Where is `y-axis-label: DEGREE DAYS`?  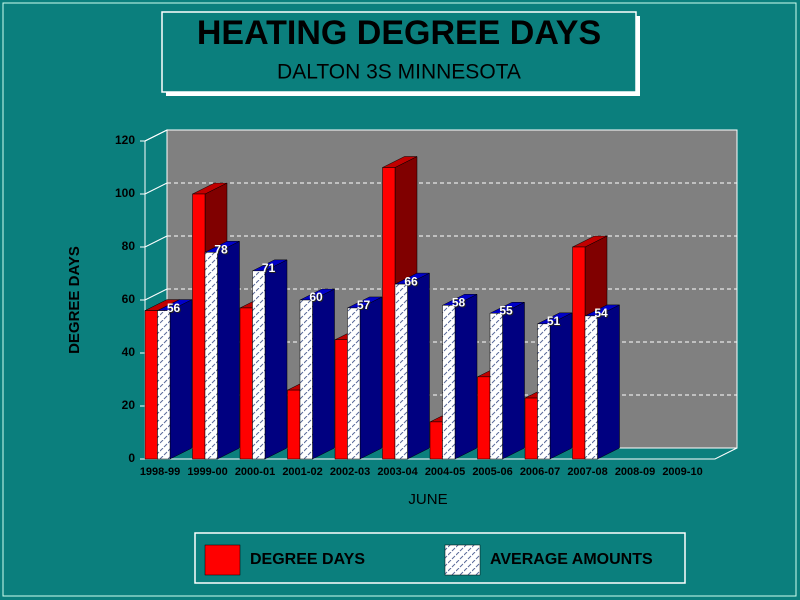
y-axis-label: DEGREE DAYS is located at coordinates (74, 300).